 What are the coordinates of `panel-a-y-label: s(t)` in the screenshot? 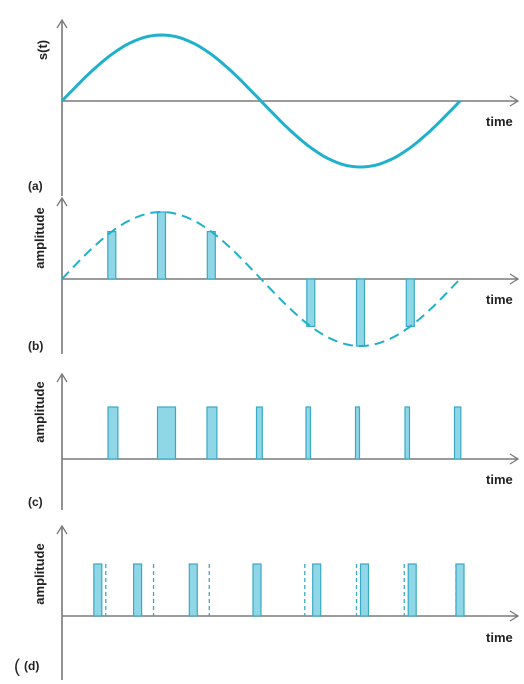 It's located at (42, 50).